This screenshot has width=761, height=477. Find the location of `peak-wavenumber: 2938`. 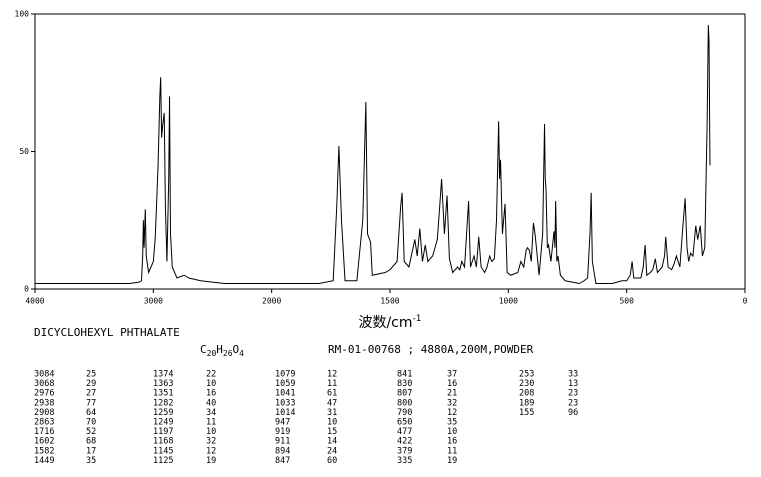

peak-wavenumber: 2938 is located at coordinates (44, 403).